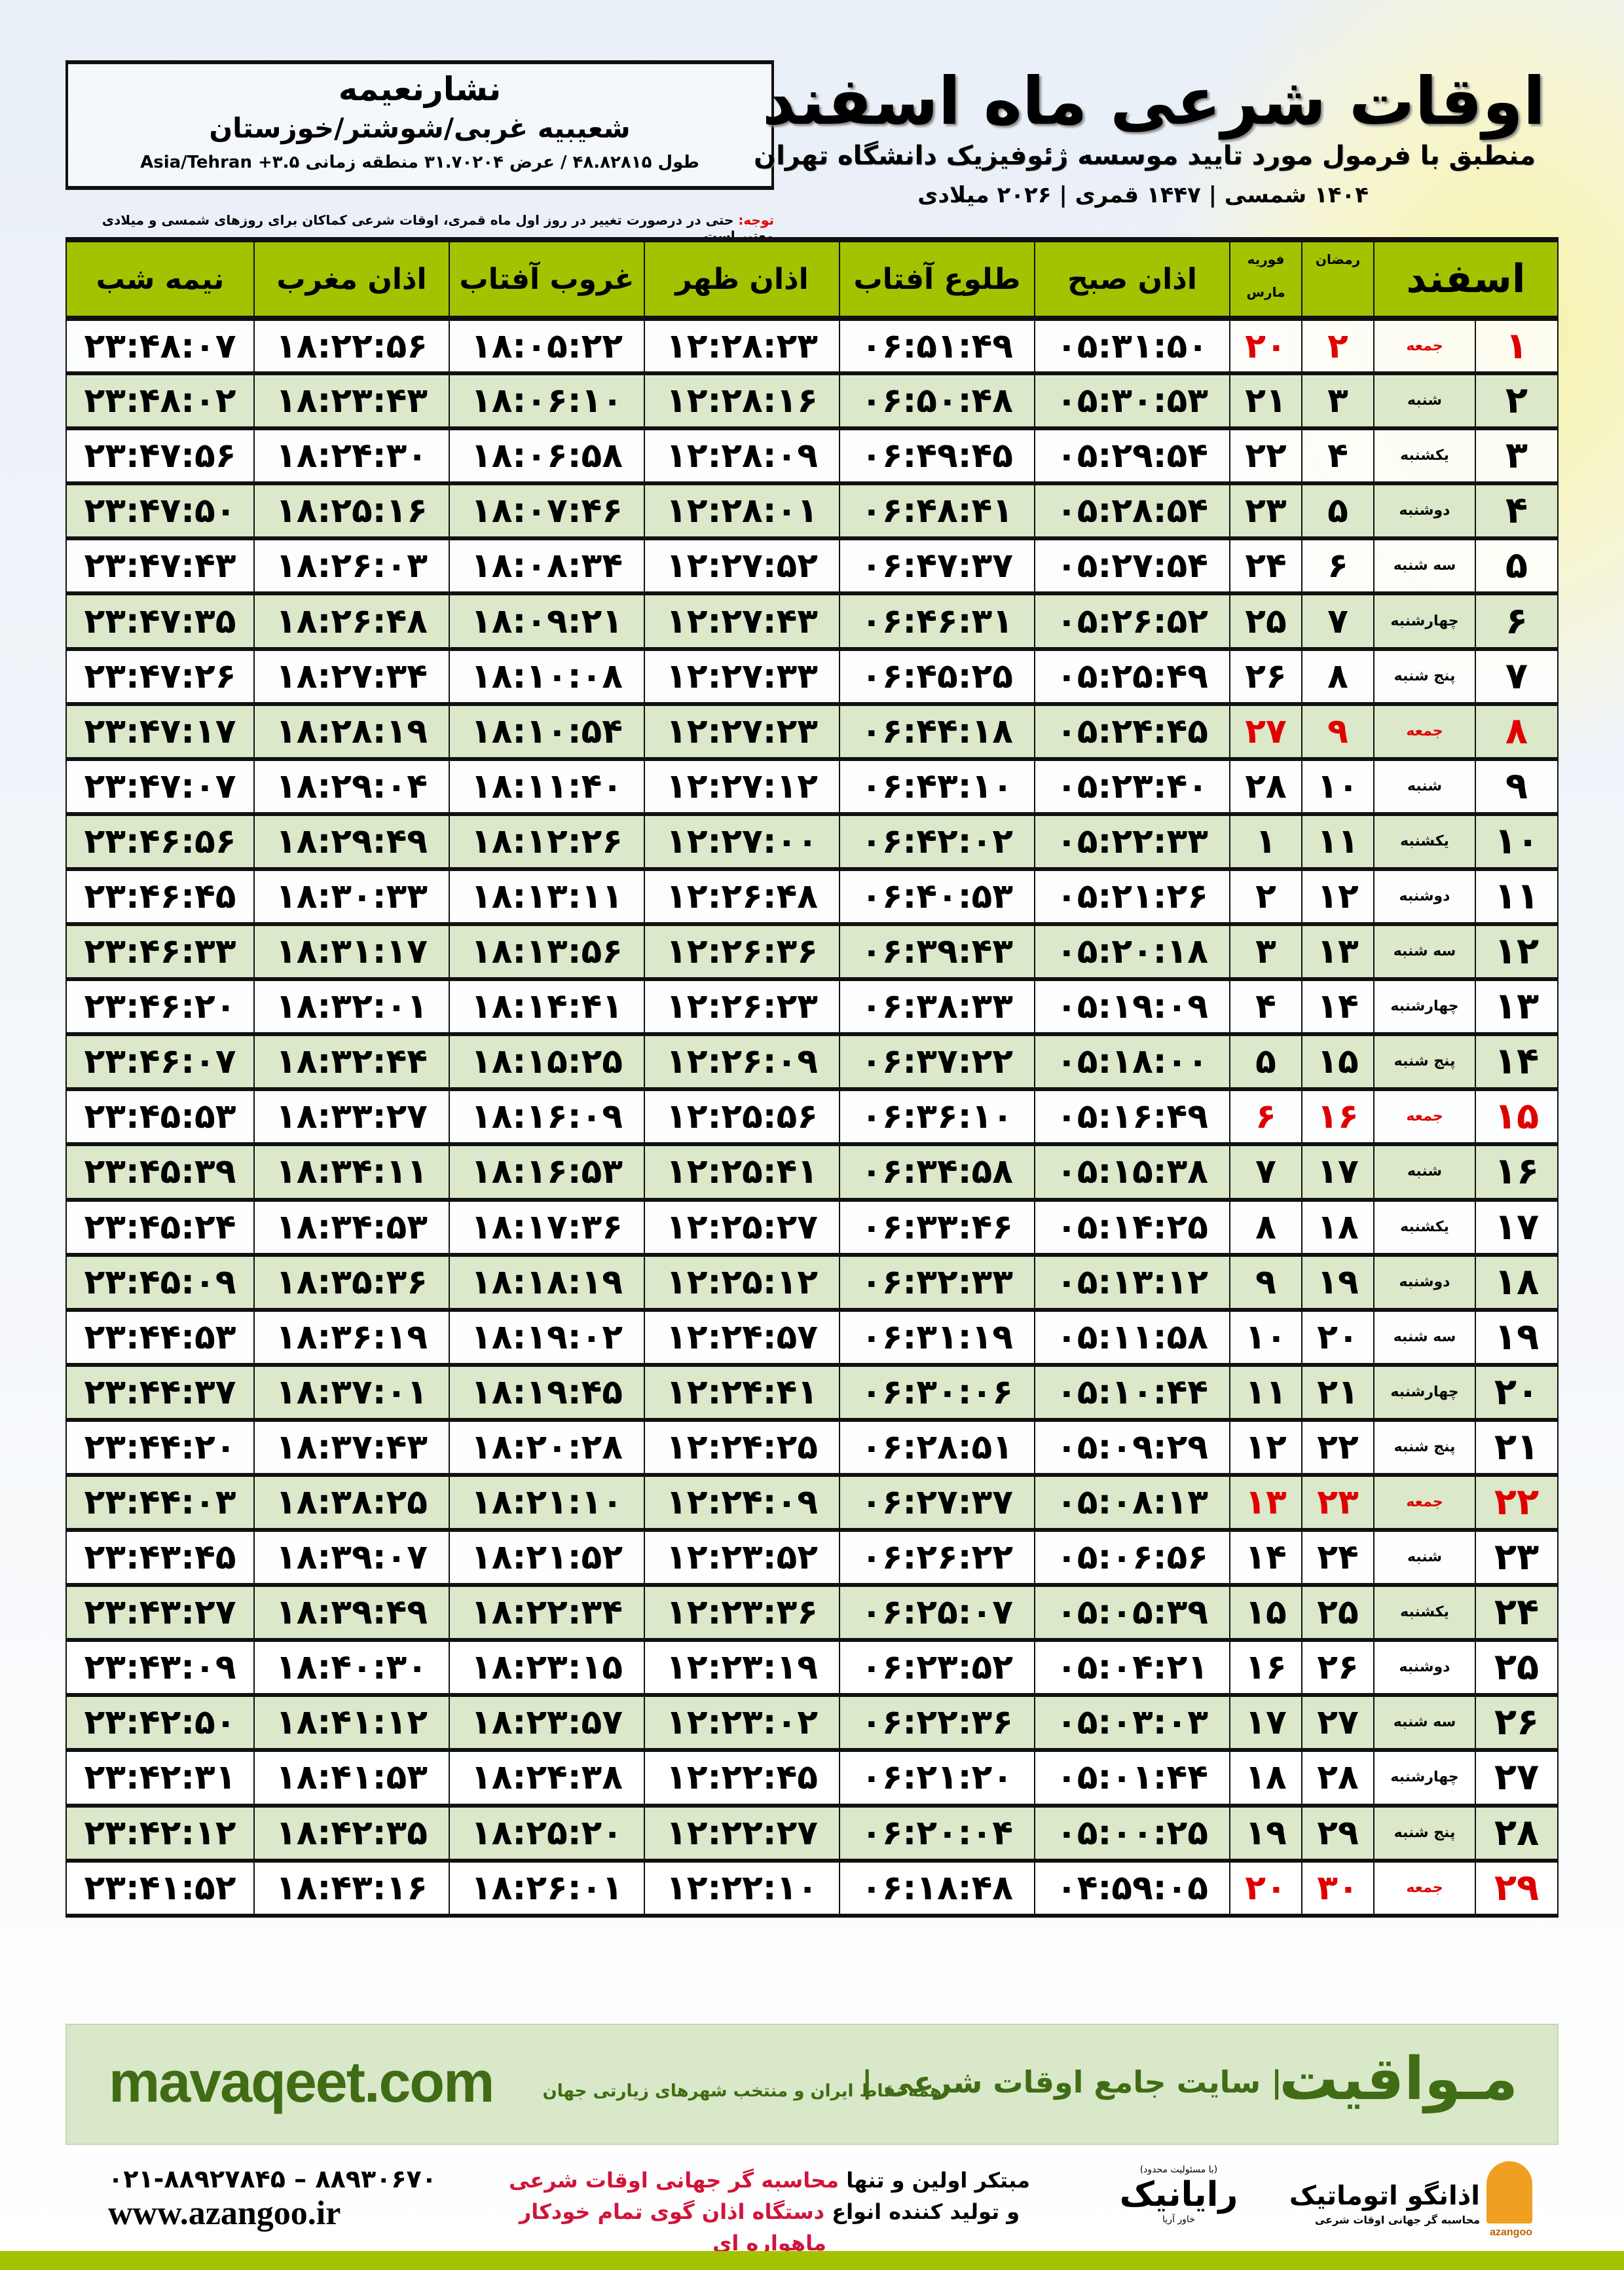 The image size is (1624, 2270). What do you see at coordinates (1338, 1393) in the screenshot?
I see `cell-ramadan-day: ۲۱` at bounding box center [1338, 1393].